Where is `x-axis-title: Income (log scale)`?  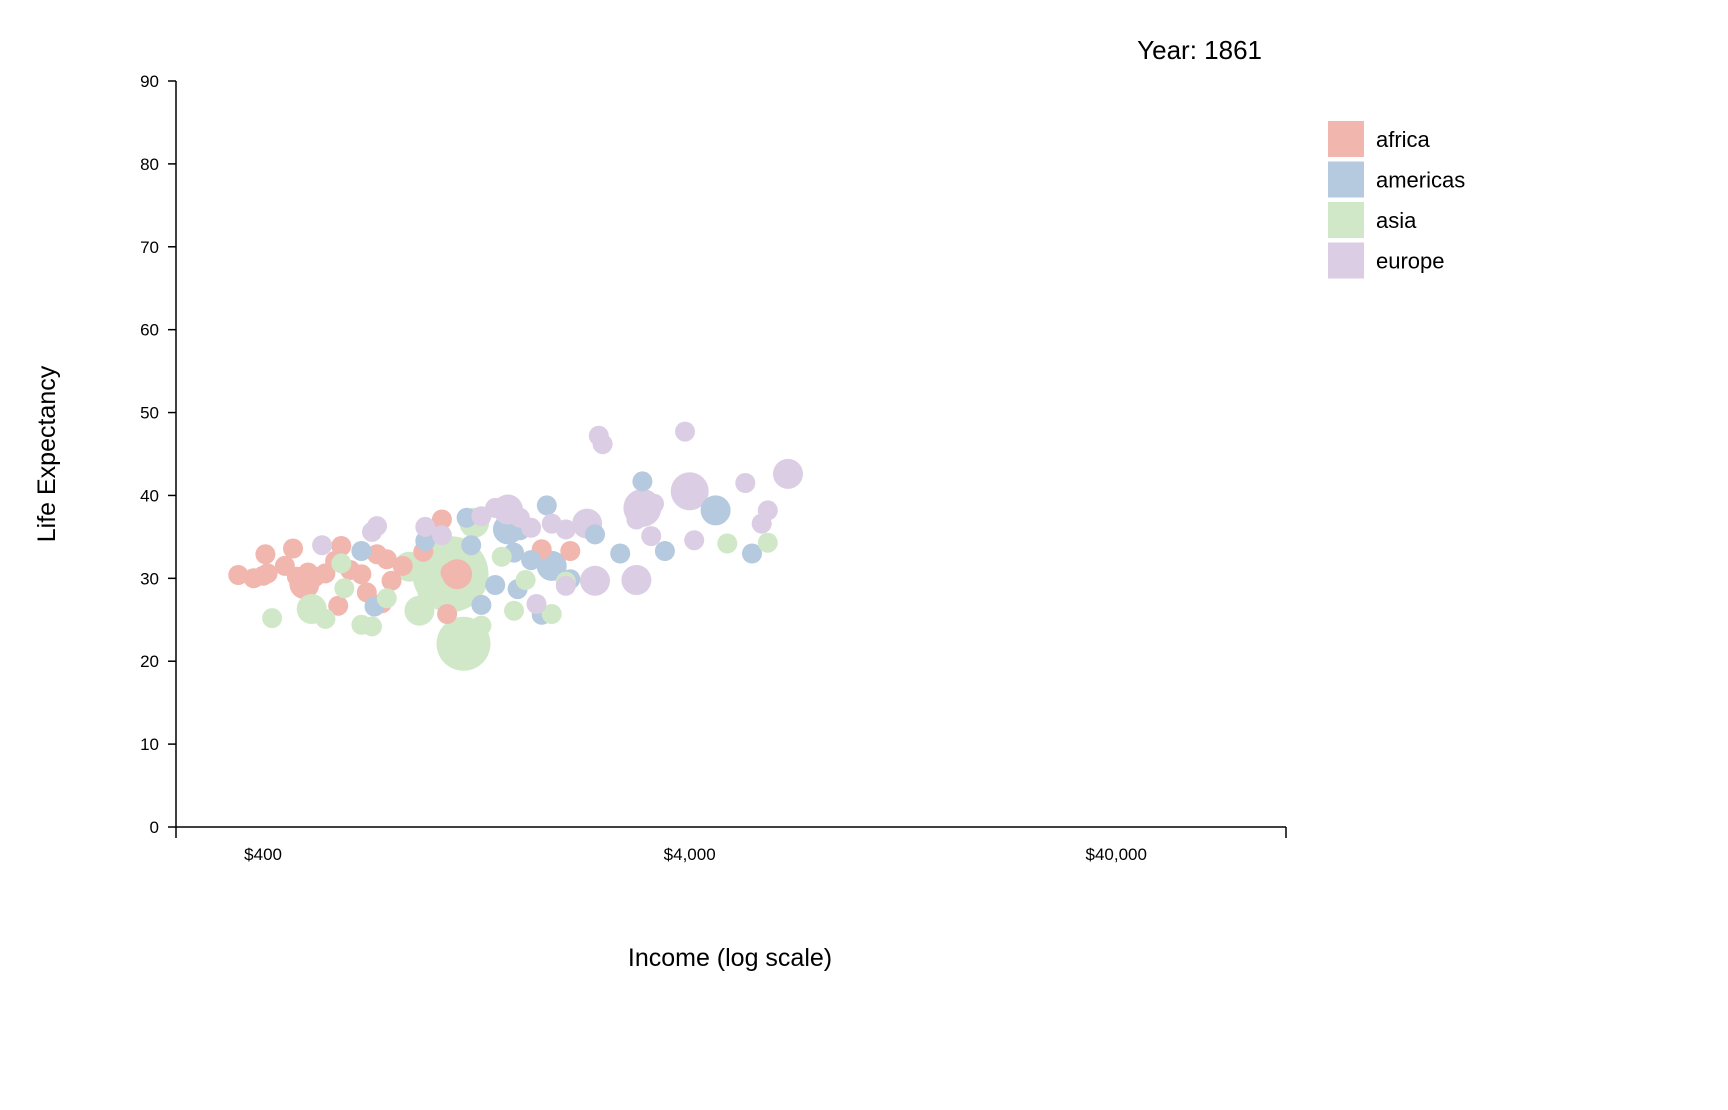 x-axis-title: Income (log scale) is located at coordinates (730, 958).